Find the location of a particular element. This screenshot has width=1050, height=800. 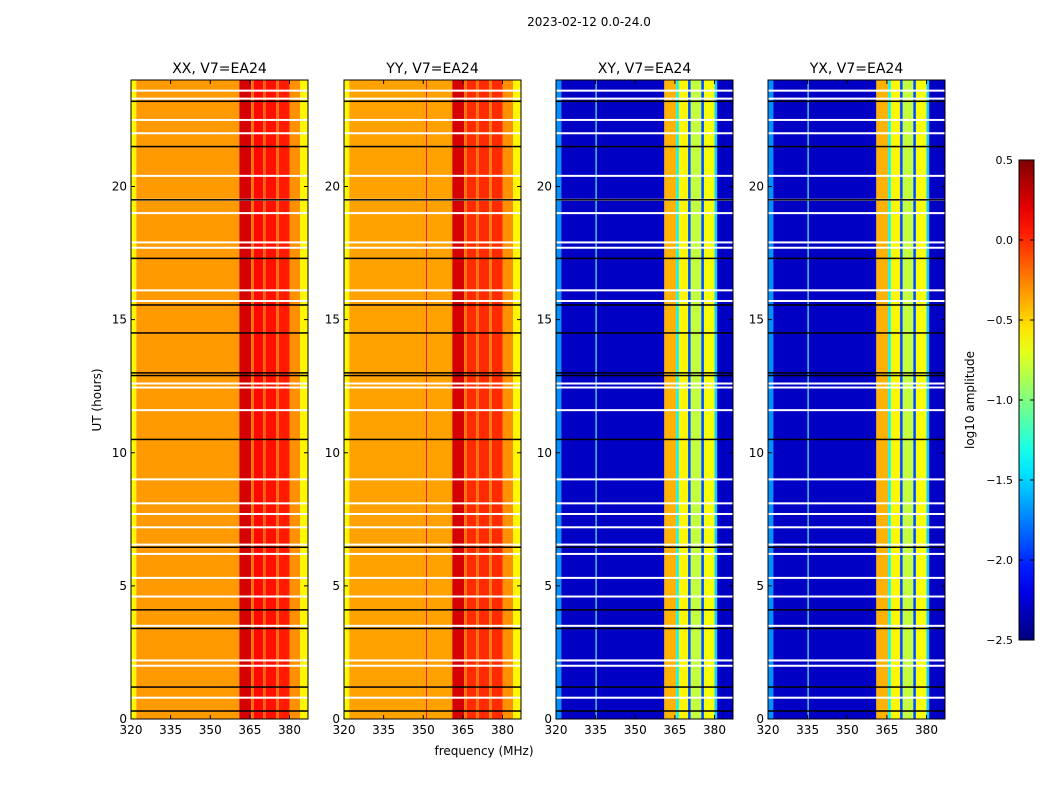

colorbar-tick-label: −2.5 is located at coordinates (999, 640).